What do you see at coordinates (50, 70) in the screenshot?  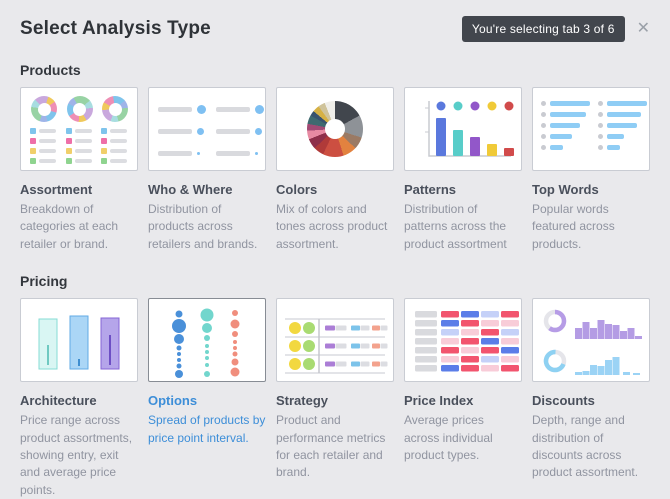 I see `section-label-products: Products` at bounding box center [50, 70].